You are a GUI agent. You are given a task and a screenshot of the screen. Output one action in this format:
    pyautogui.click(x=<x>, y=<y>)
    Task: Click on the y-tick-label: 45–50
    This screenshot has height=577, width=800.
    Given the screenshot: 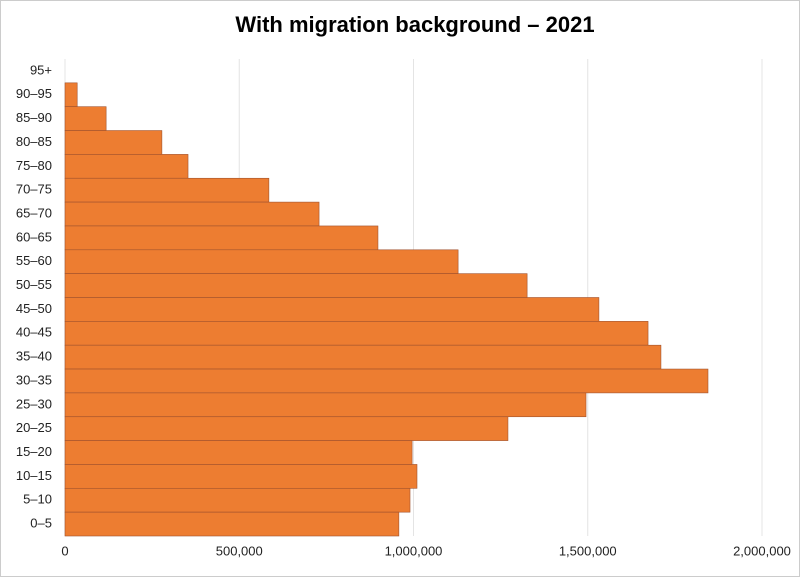 What is the action you would take?
    pyautogui.click(x=34, y=308)
    